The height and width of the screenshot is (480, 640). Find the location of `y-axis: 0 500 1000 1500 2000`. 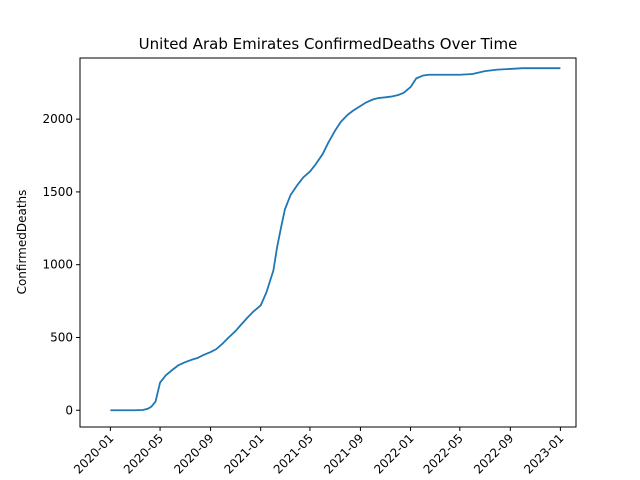

y-axis: 0 500 1000 1500 2000 is located at coordinates (61, 264).